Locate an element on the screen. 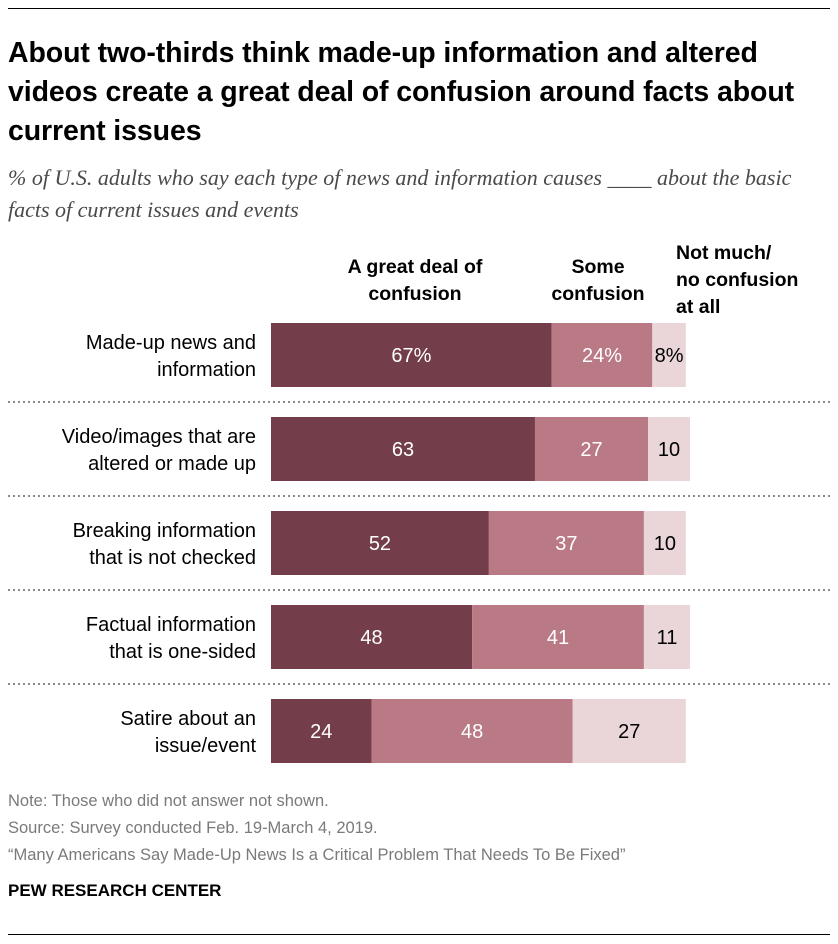 Image resolution: width=838 pixels, height=944 pixels. bar-label-0-series-2: 8% is located at coordinates (669, 356).